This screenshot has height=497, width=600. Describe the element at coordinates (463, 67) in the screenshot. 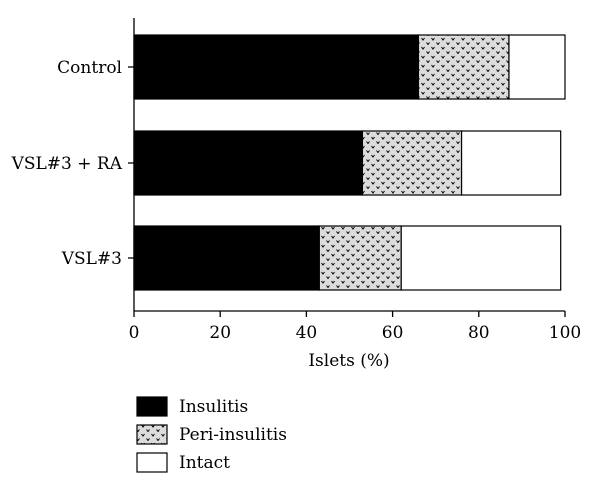

I see `bar-control-peri-insulitis` at that location.